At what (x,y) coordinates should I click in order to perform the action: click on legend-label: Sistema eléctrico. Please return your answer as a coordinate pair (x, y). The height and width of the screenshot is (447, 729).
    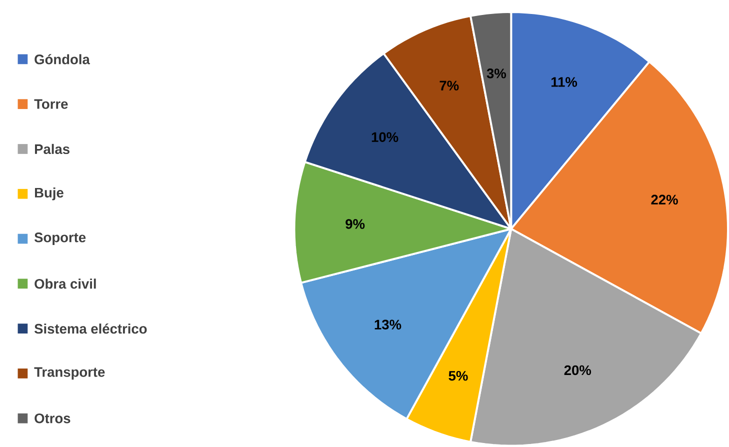
    Looking at the image, I should click on (90, 329).